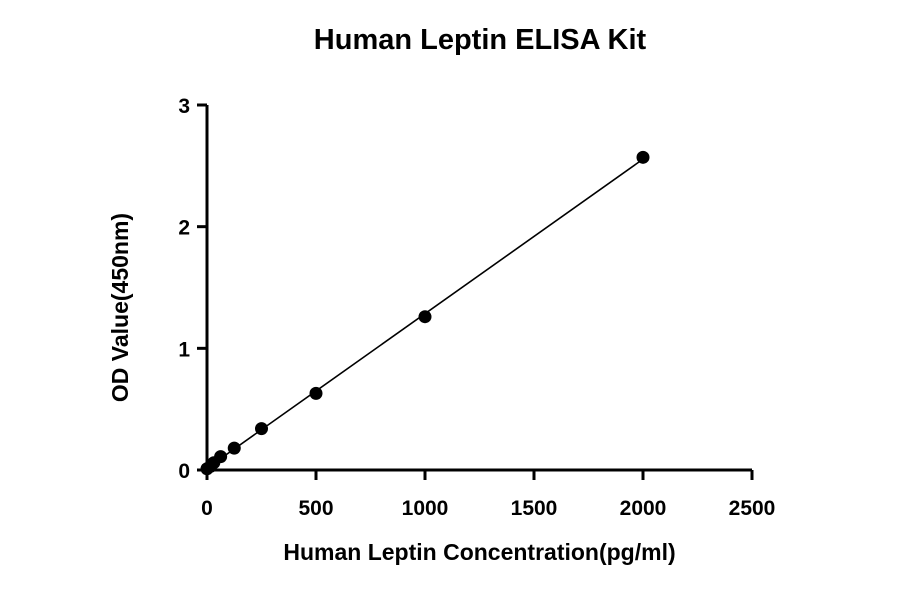 Image resolution: width=900 pixels, height=594 pixels. Describe the element at coordinates (315, 508) in the screenshot. I see `x-tick-label: 500` at that location.